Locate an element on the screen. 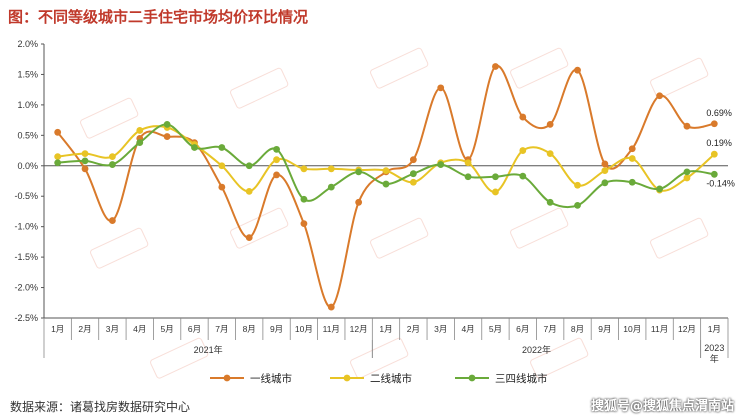  x-tick-label: 2月 is located at coordinates (413, 329).